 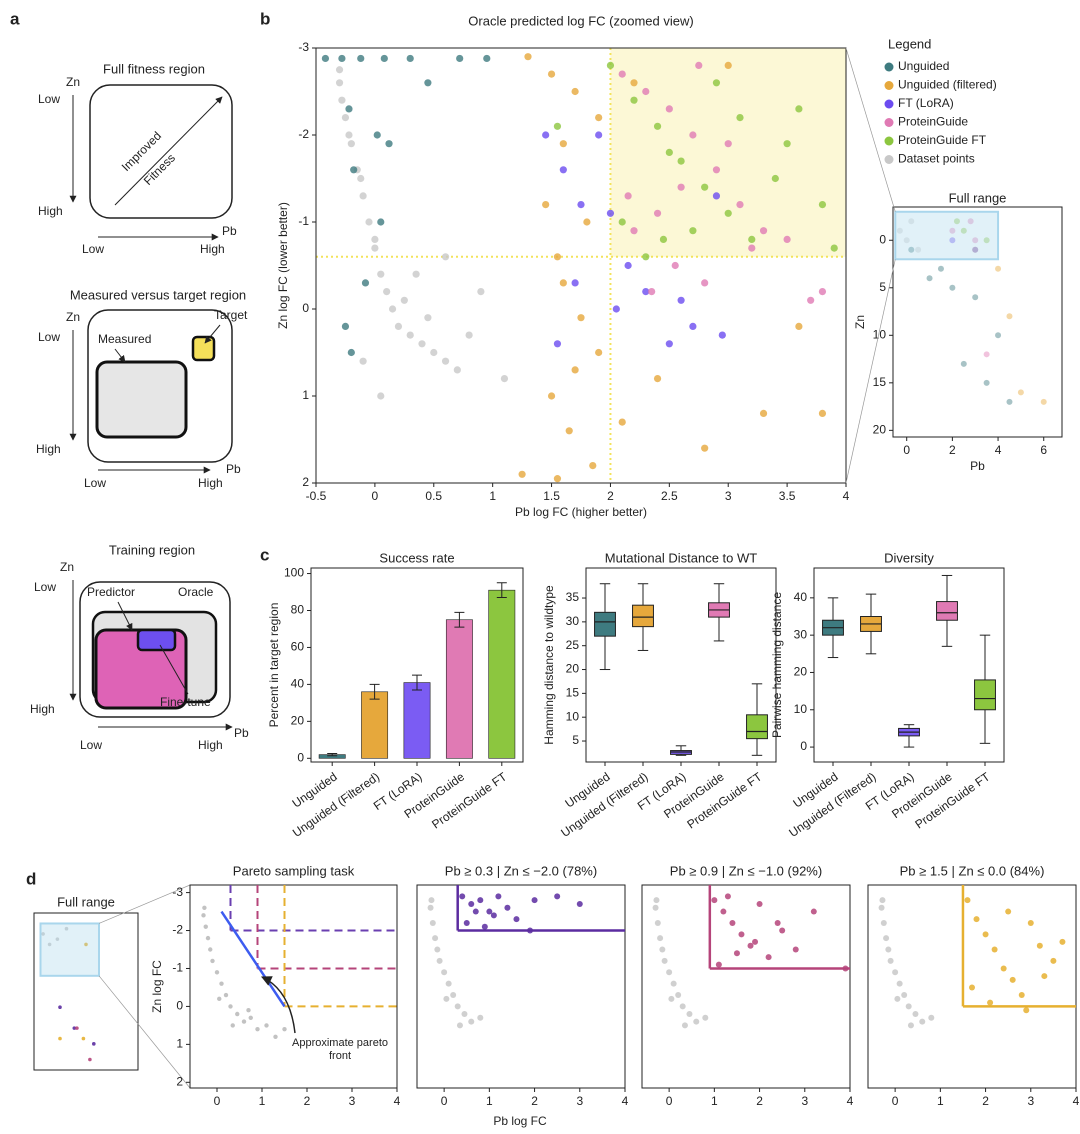 I want to click on diagram-label: Predictor, so click(x=111, y=592).